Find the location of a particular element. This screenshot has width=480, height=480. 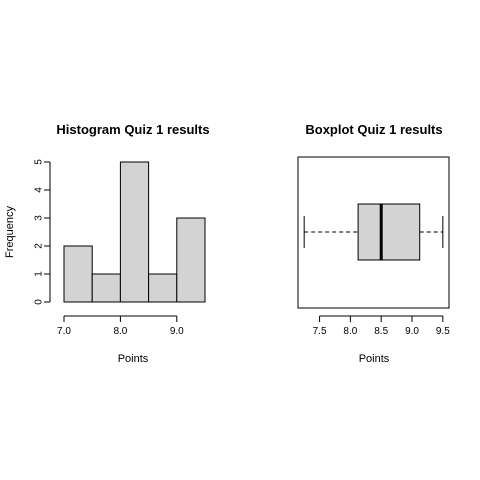

histogram-title: Histogram Quiz 1 results is located at coordinates (132, 129).